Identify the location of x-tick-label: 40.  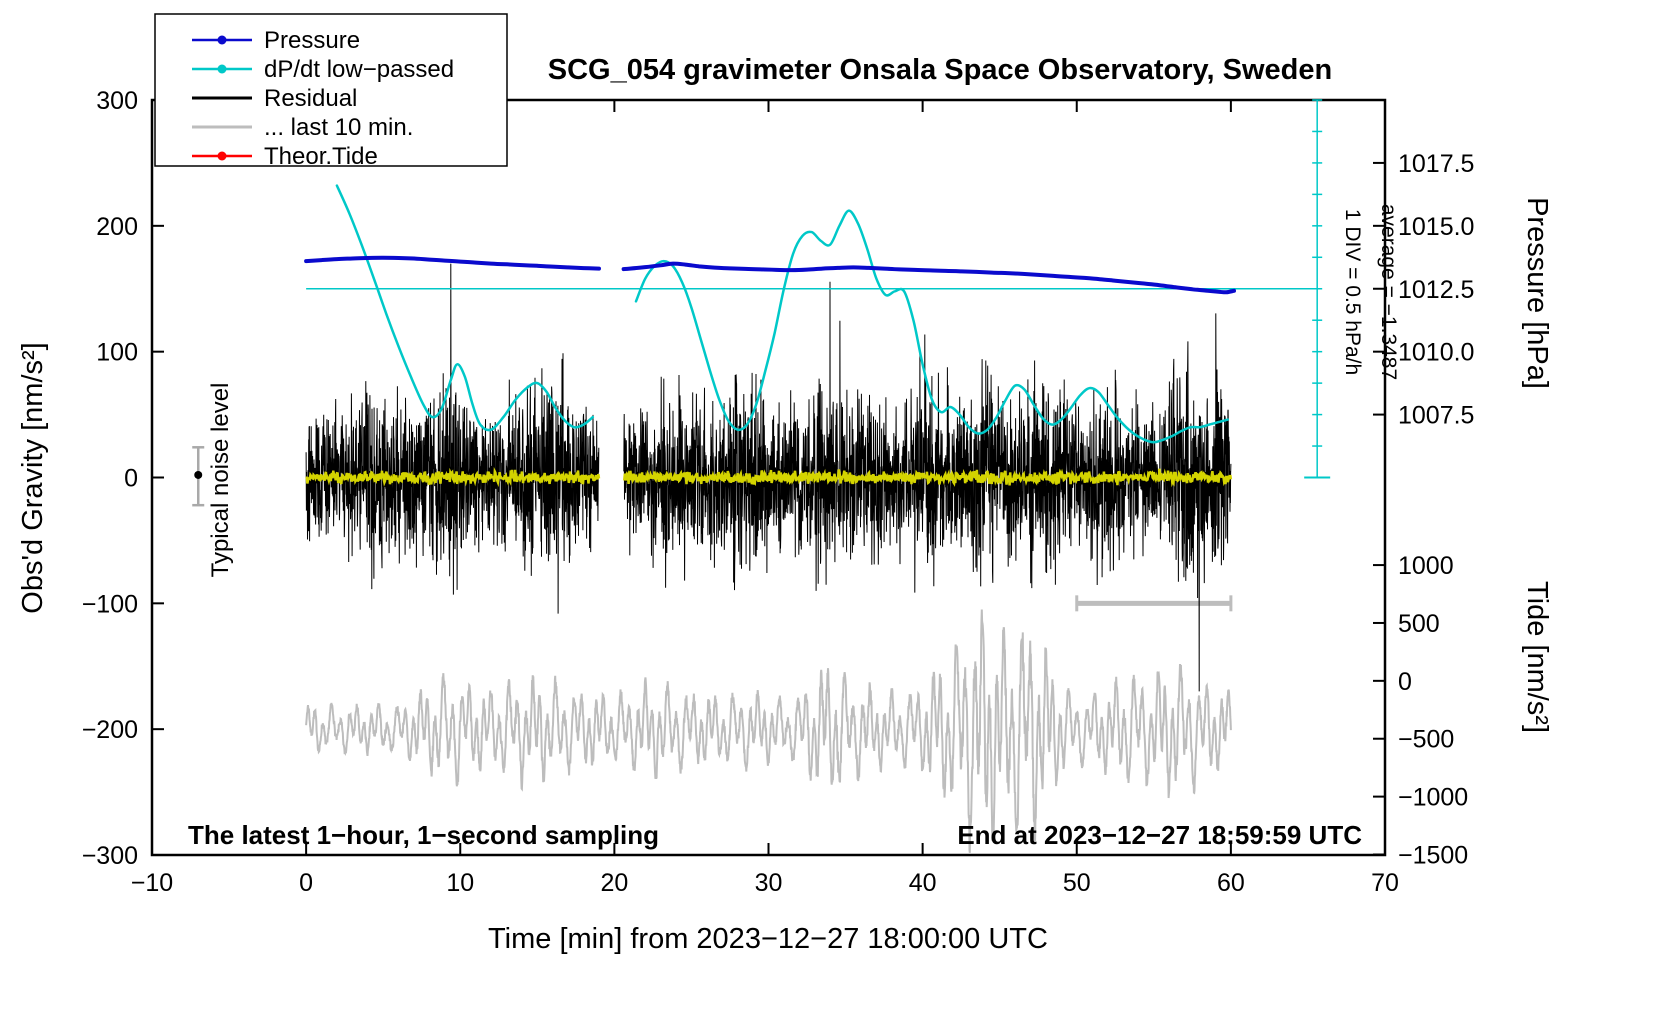
(923, 883).